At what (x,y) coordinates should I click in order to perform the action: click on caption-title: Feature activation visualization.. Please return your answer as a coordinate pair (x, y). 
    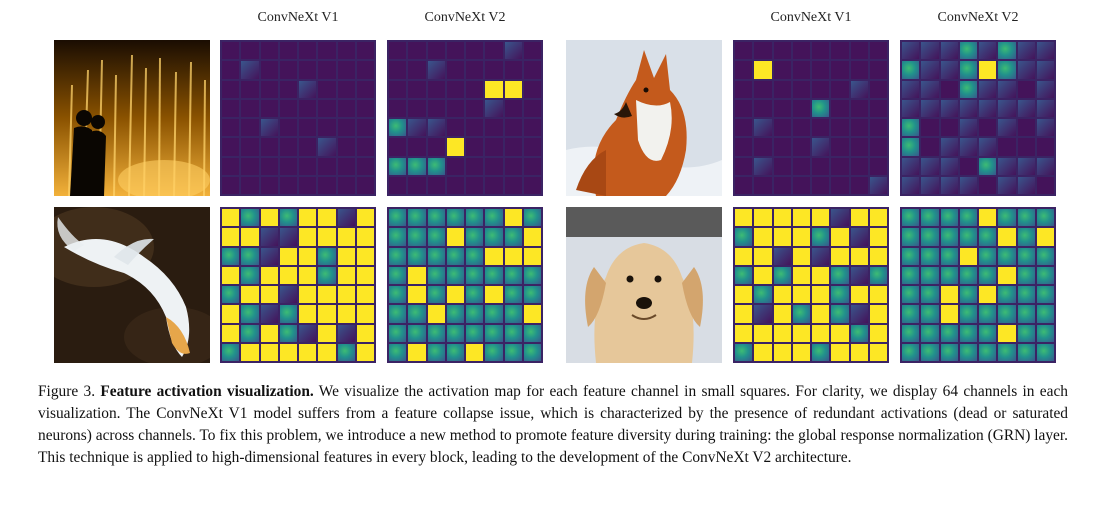
    Looking at the image, I should click on (207, 391).